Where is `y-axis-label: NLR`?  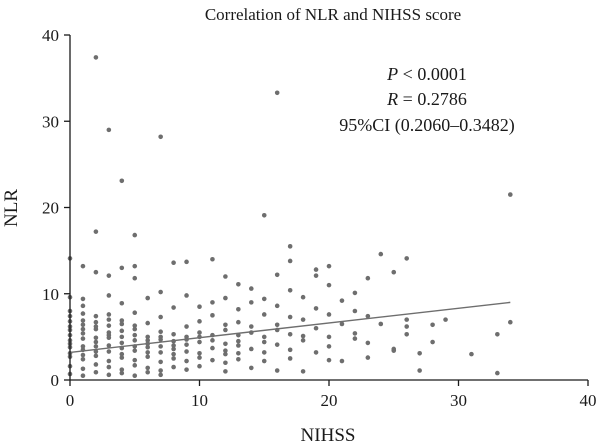 y-axis-label: NLR is located at coordinates (11, 208).